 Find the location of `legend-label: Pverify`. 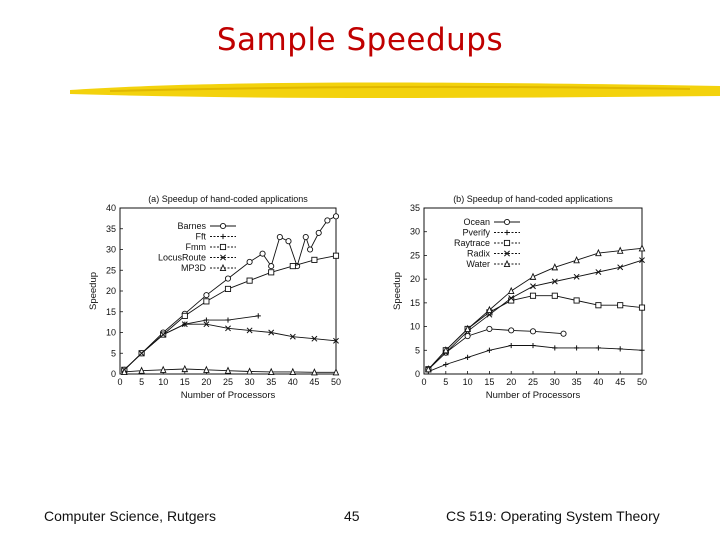

legend-label: Pverify is located at coordinates (476, 233).